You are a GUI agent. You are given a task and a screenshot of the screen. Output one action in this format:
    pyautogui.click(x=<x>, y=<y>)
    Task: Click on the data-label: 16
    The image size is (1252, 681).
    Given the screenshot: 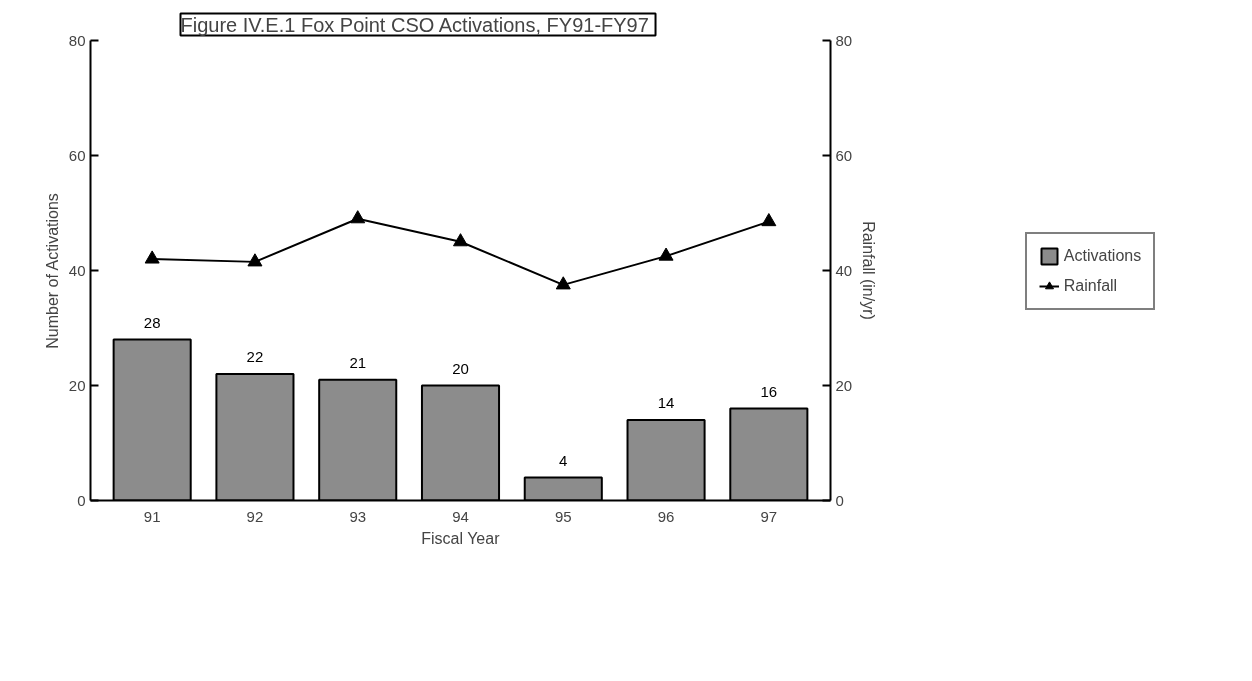 What is the action you would take?
    pyautogui.click(x=769, y=391)
    